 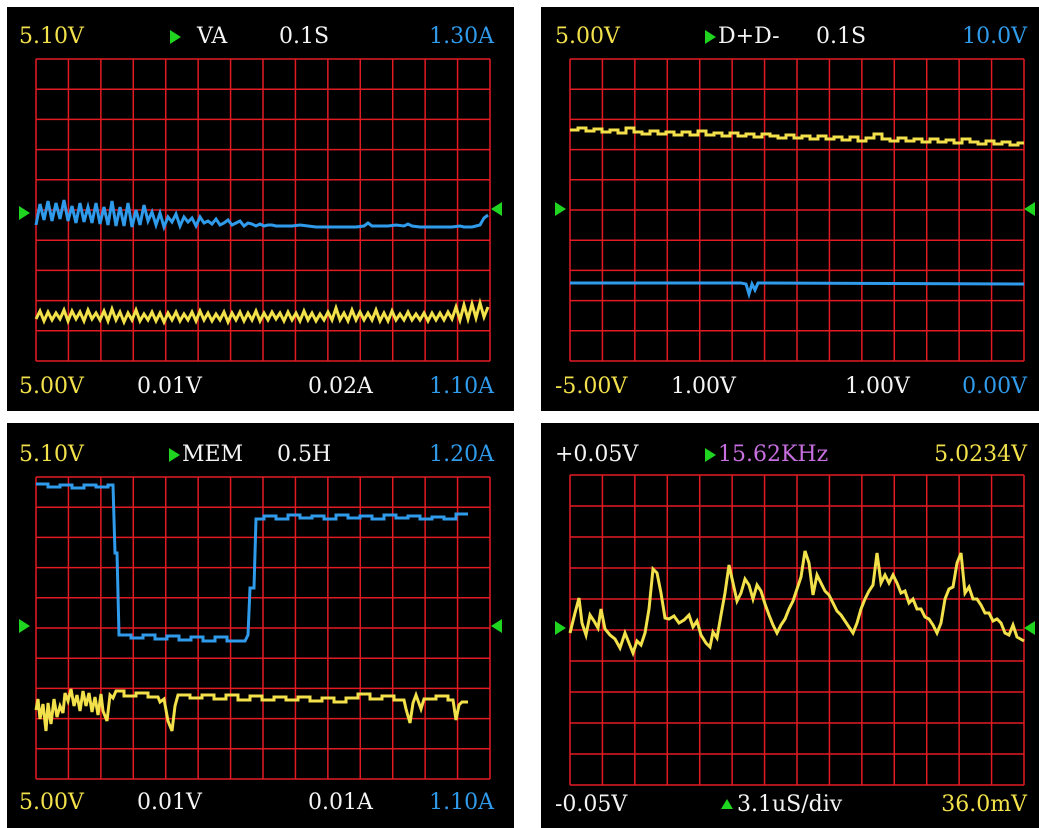 I want to click on dpdm-top-right-voltage: 10.0V, so click(x=994, y=36).